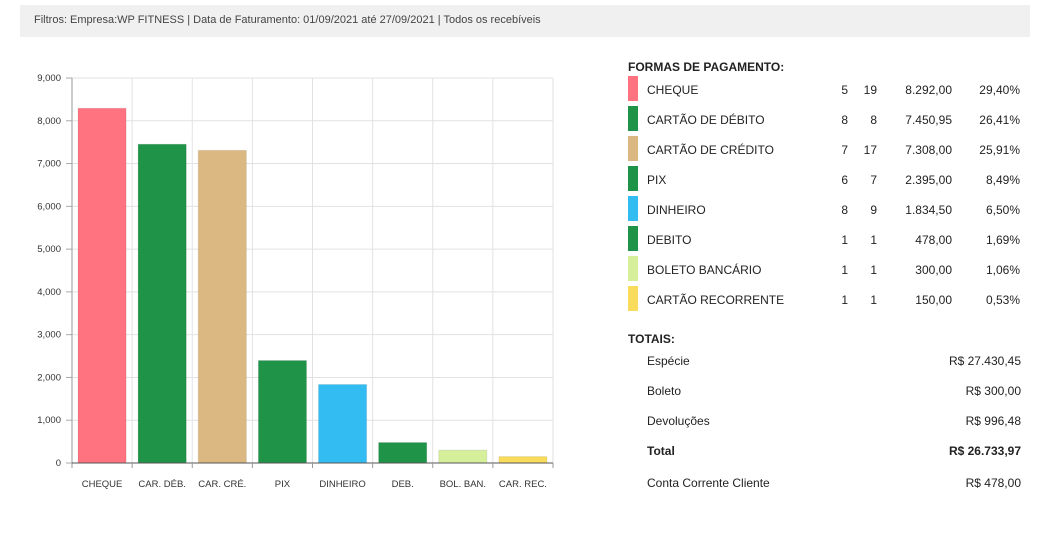 The width and height of the screenshot is (1047, 534). I want to click on especie-value: R$ 27.430,45, so click(984, 361).